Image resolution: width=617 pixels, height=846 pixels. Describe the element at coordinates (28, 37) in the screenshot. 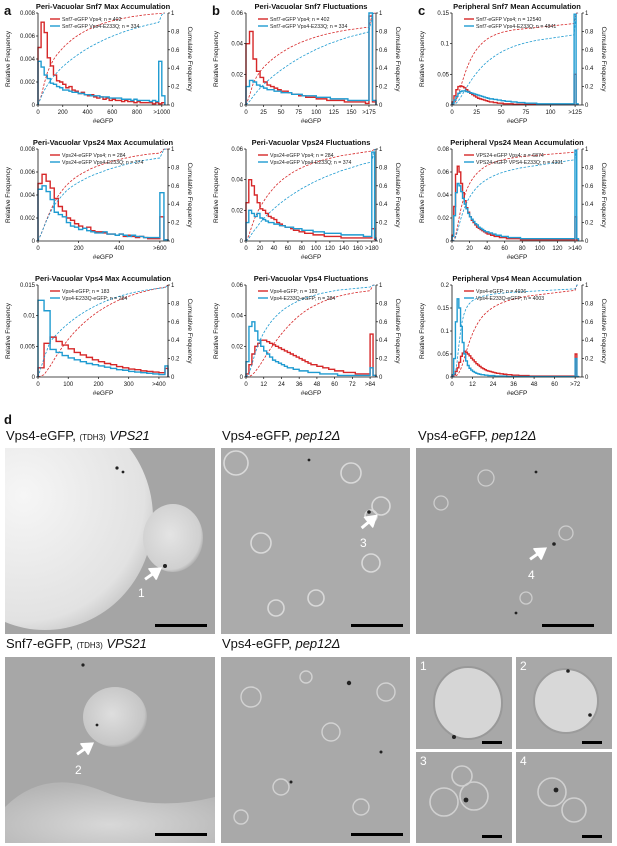

I see `y-tick-label: 0.006` at that location.